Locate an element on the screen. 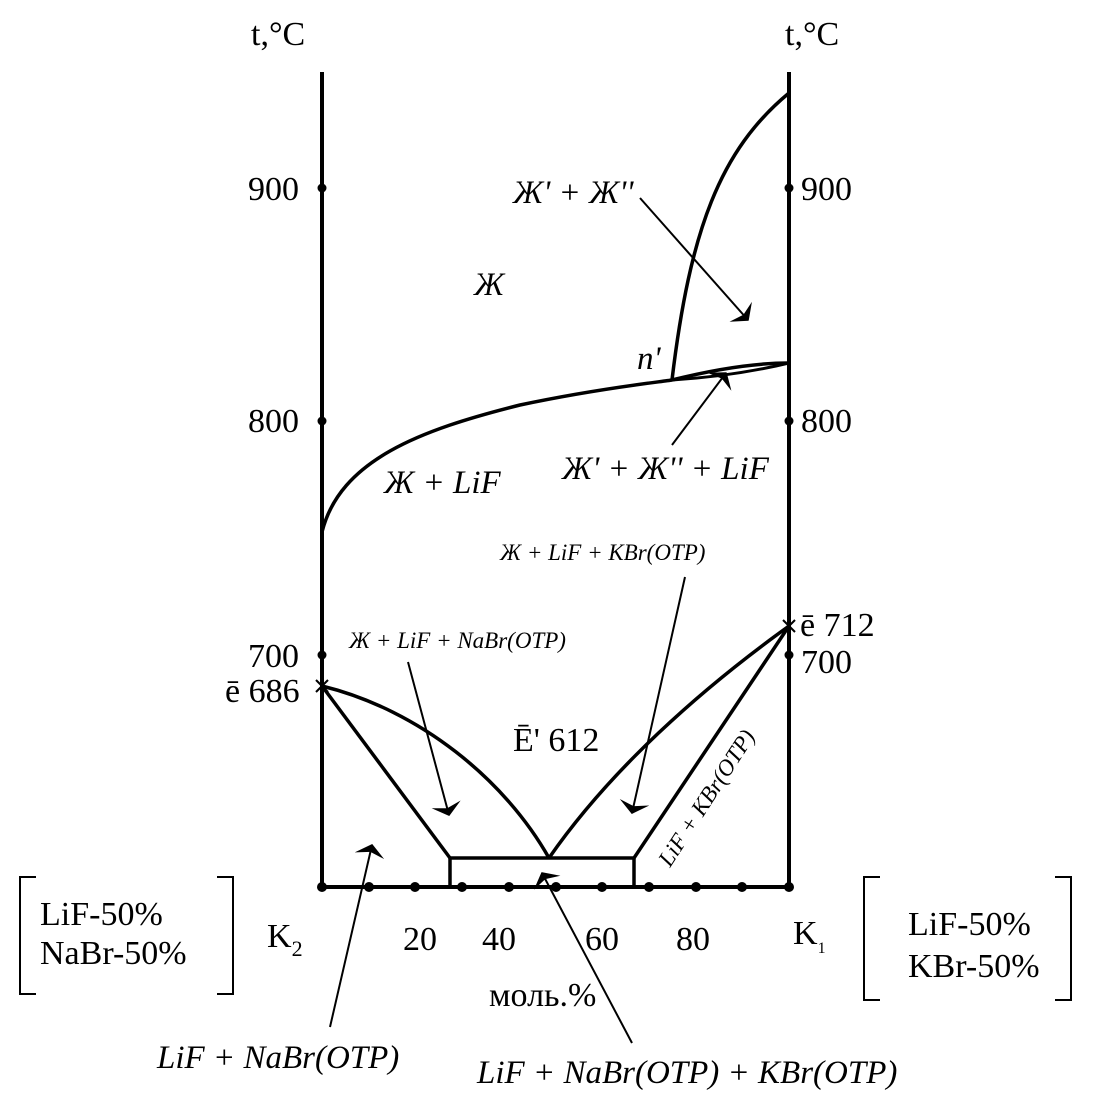 The height and width of the screenshot is (1093, 1113). region-liquid-lif-kbr: Ж + LiF + KBr(OTP) is located at coordinates (602, 552).